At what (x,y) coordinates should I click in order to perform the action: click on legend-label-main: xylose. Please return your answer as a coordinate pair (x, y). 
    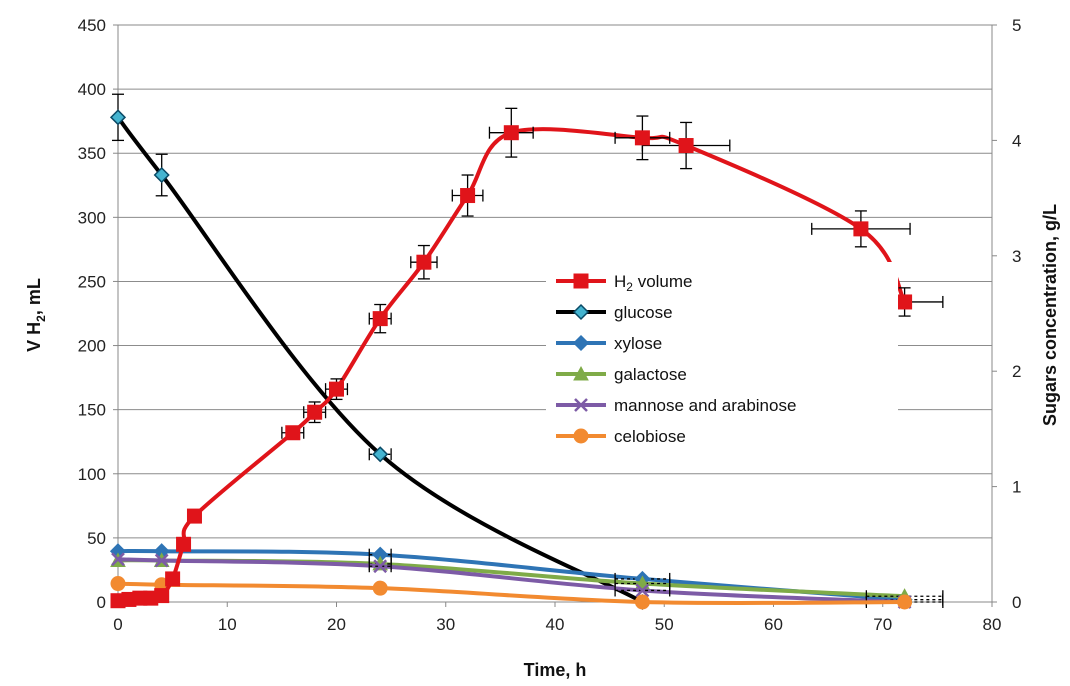
    Looking at the image, I should click on (638, 343).